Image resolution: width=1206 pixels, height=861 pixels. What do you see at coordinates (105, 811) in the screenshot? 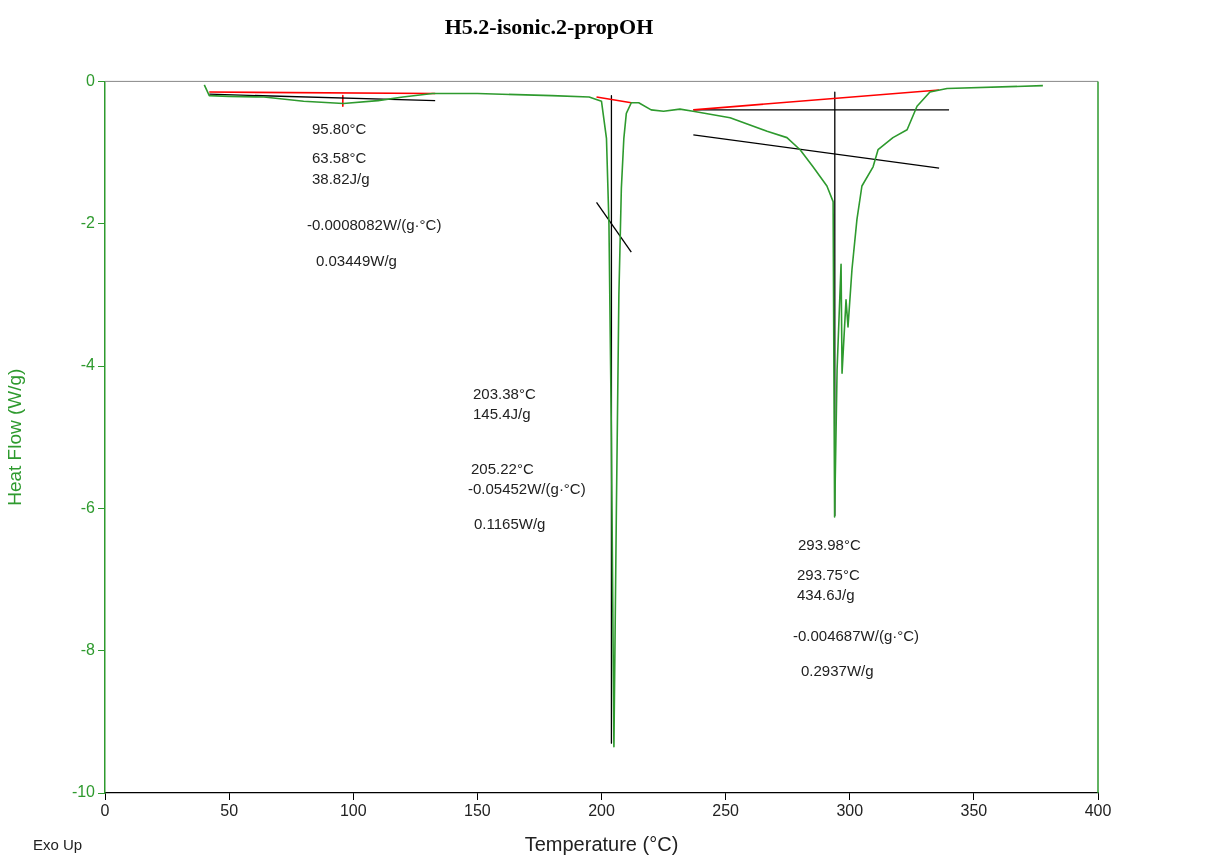
I see `x-tick-label: 0` at bounding box center [105, 811].